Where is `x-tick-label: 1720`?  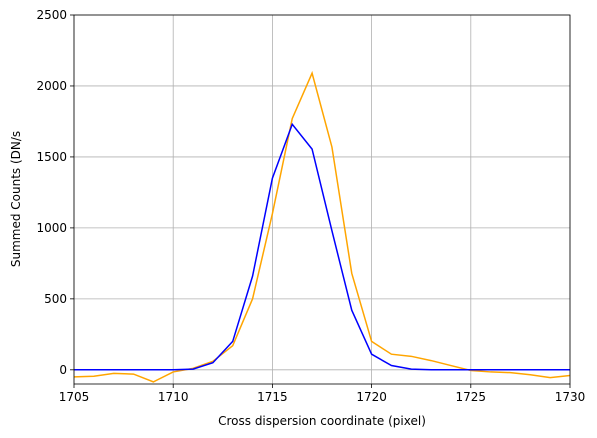 x-tick-label: 1720 is located at coordinates (371, 397).